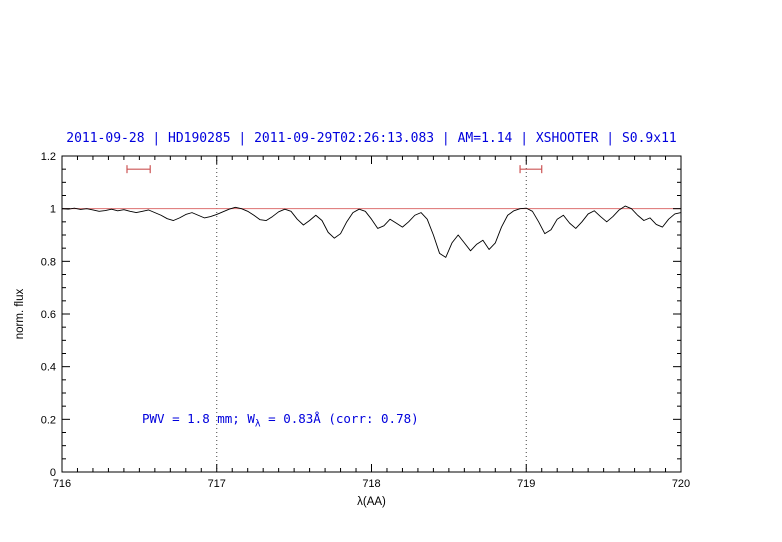 This screenshot has height=542, width=782. What do you see at coordinates (681, 484) in the screenshot?
I see `x-tick-label: 720` at bounding box center [681, 484].